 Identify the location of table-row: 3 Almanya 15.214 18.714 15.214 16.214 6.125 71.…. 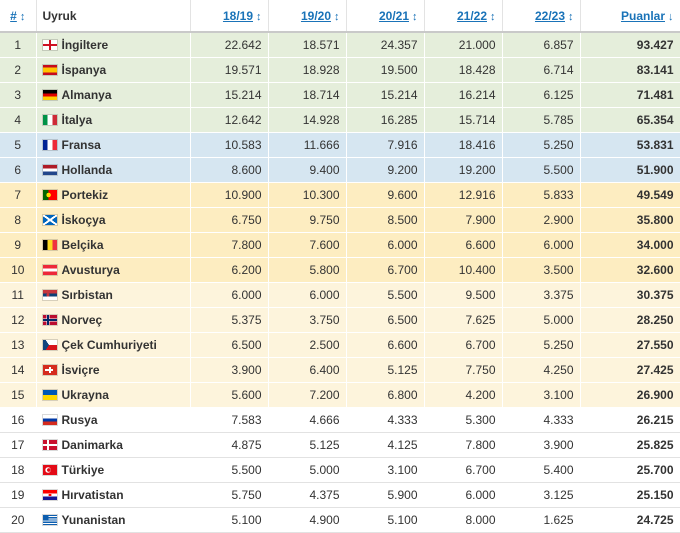
(340, 95).